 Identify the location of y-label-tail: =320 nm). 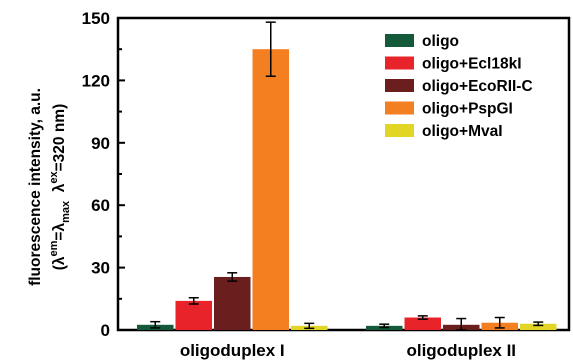
(59, 138).